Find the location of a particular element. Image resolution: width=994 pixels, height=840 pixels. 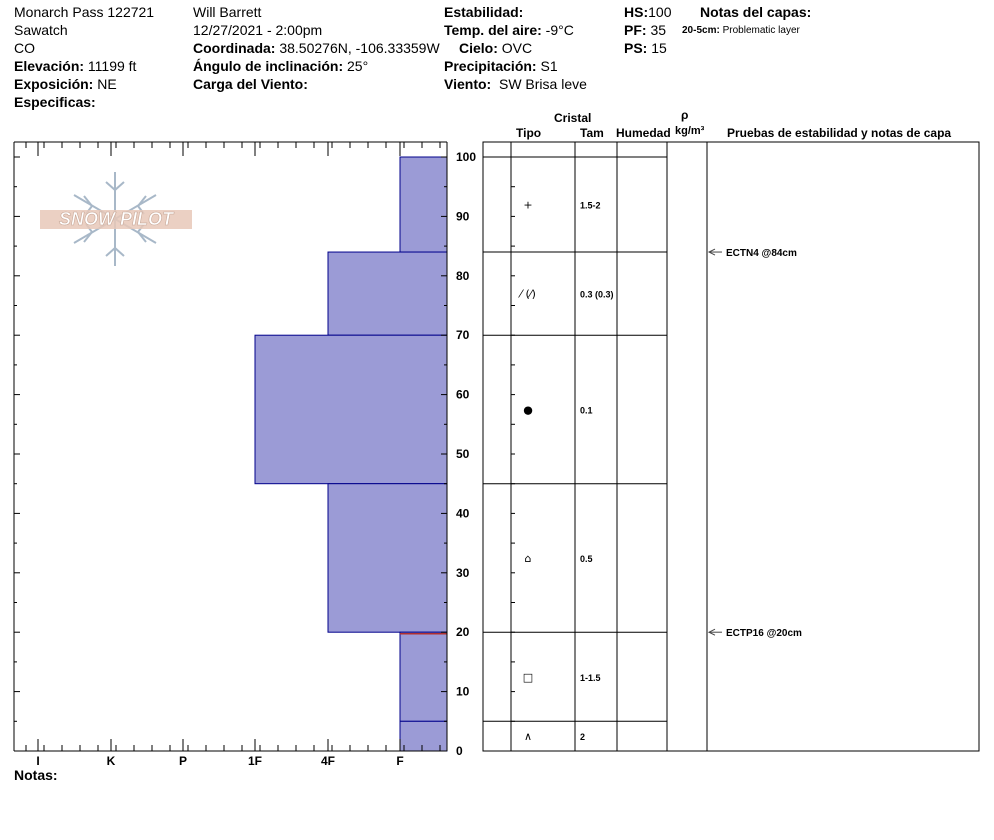

hardness-label-1: K is located at coordinates (111, 761).